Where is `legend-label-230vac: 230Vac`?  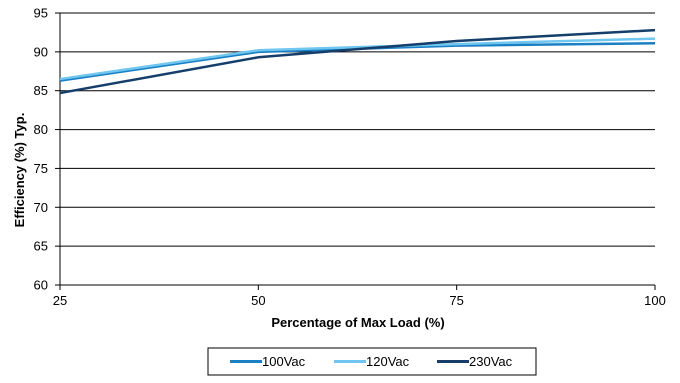
legend-label-230vac: 230Vac is located at coordinates (491, 361).